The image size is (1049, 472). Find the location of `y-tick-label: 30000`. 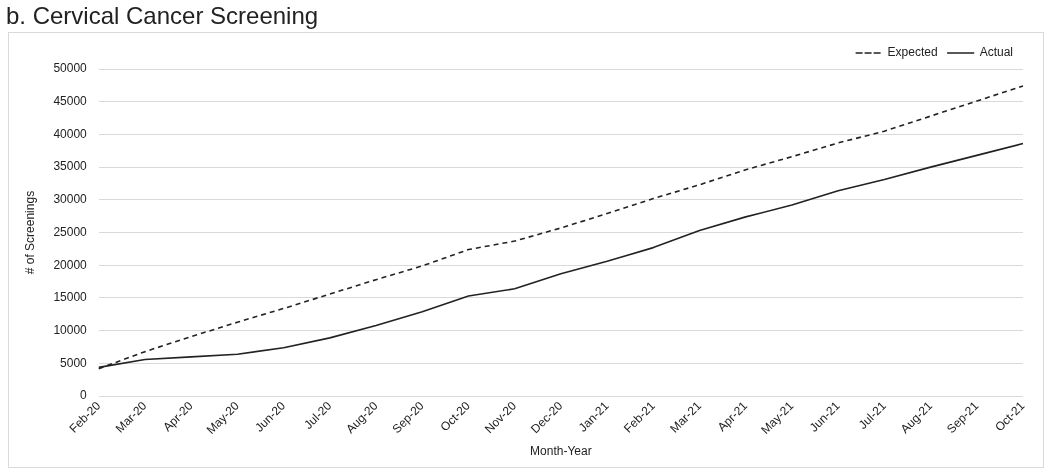

y-tick-label: 30000 is located at coordinates (70, 199).